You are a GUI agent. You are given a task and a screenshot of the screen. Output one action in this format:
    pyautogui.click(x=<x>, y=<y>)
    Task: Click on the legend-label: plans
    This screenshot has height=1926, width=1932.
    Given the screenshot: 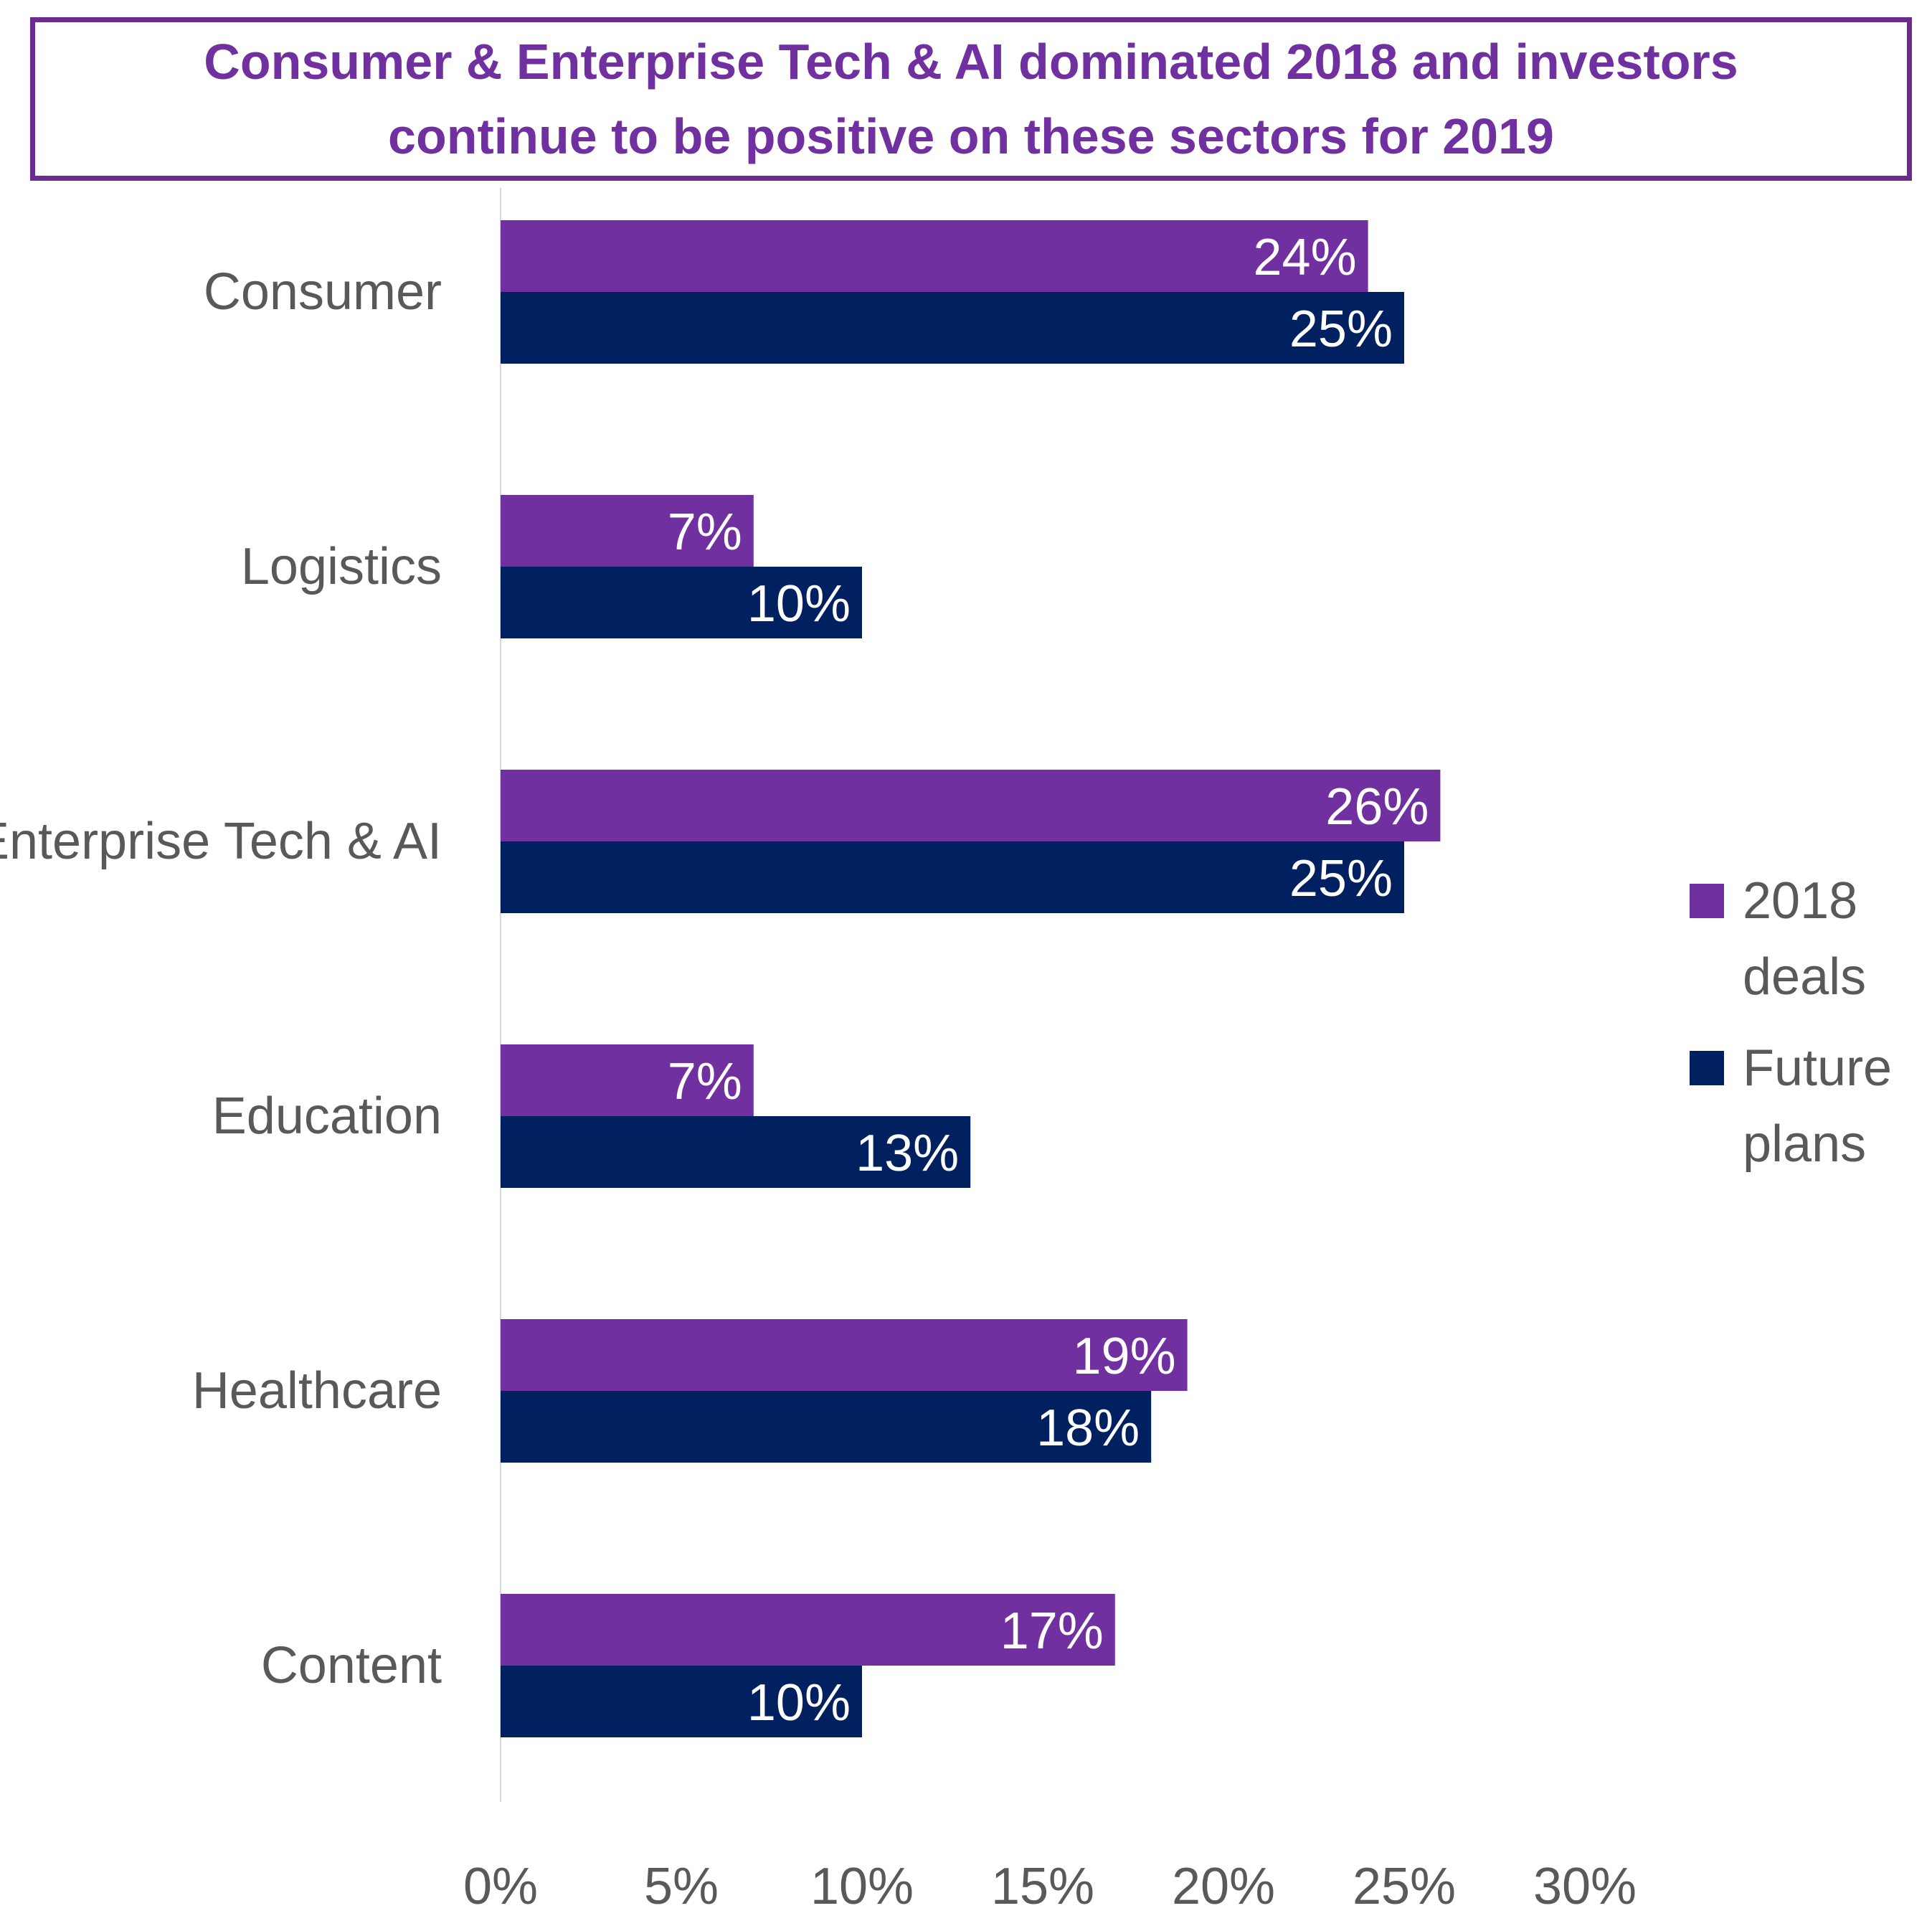 What is the action you would take?
    pyautogui.click(x=1804, y=1144)
    